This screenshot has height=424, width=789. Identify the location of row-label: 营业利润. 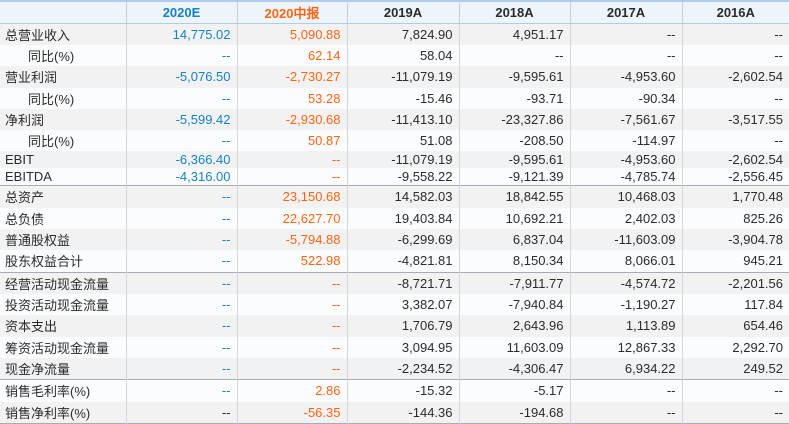
(63, 77).